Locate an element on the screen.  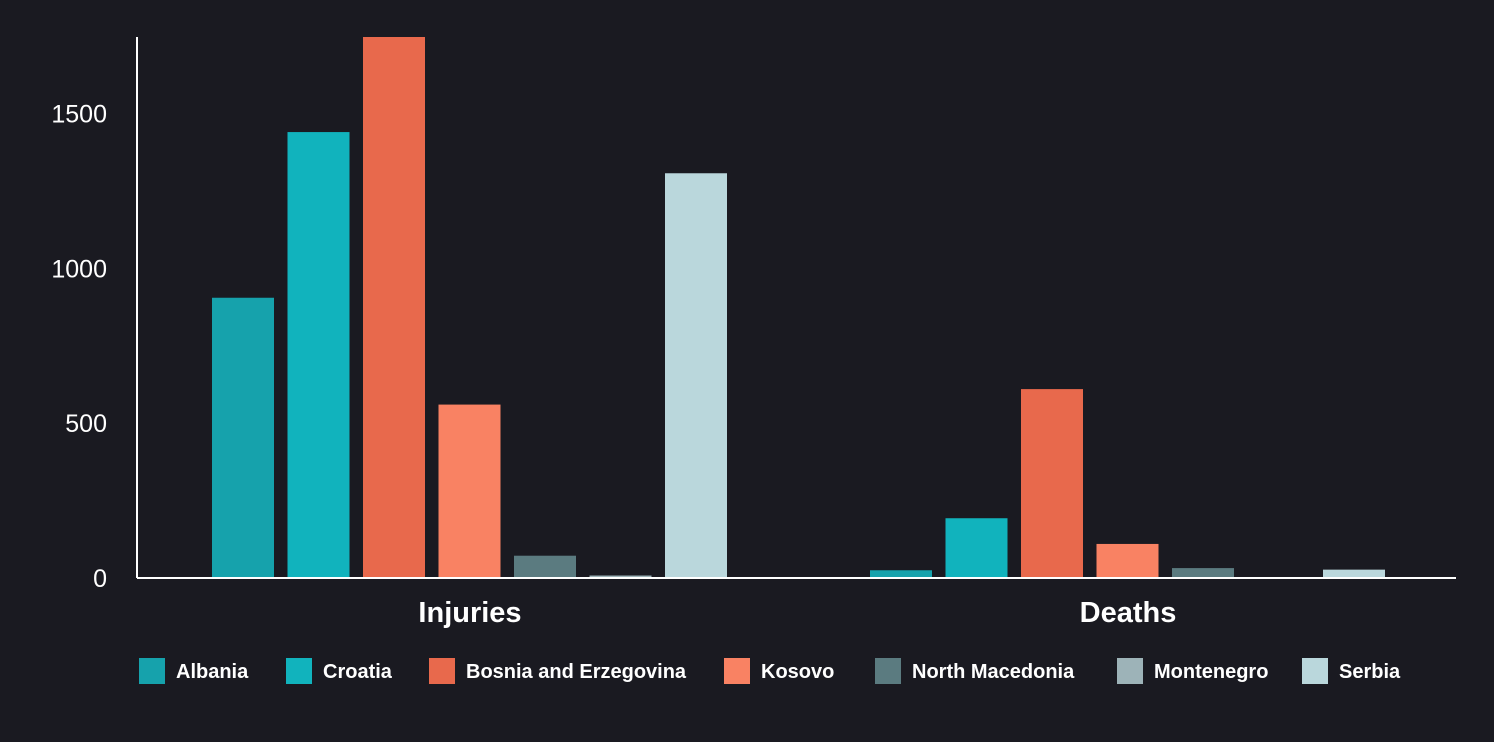
bar-croatia-deaths is located at coordinates (976, 548).